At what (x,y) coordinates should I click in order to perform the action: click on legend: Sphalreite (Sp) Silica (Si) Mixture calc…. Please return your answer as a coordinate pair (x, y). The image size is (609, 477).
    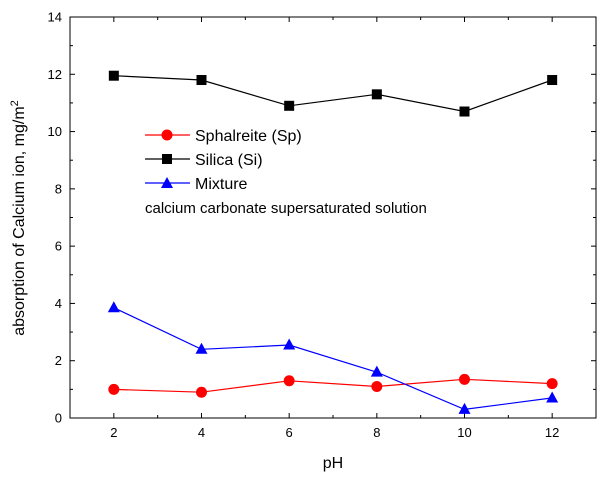
    Looking at the image, I should click on (286, 172).